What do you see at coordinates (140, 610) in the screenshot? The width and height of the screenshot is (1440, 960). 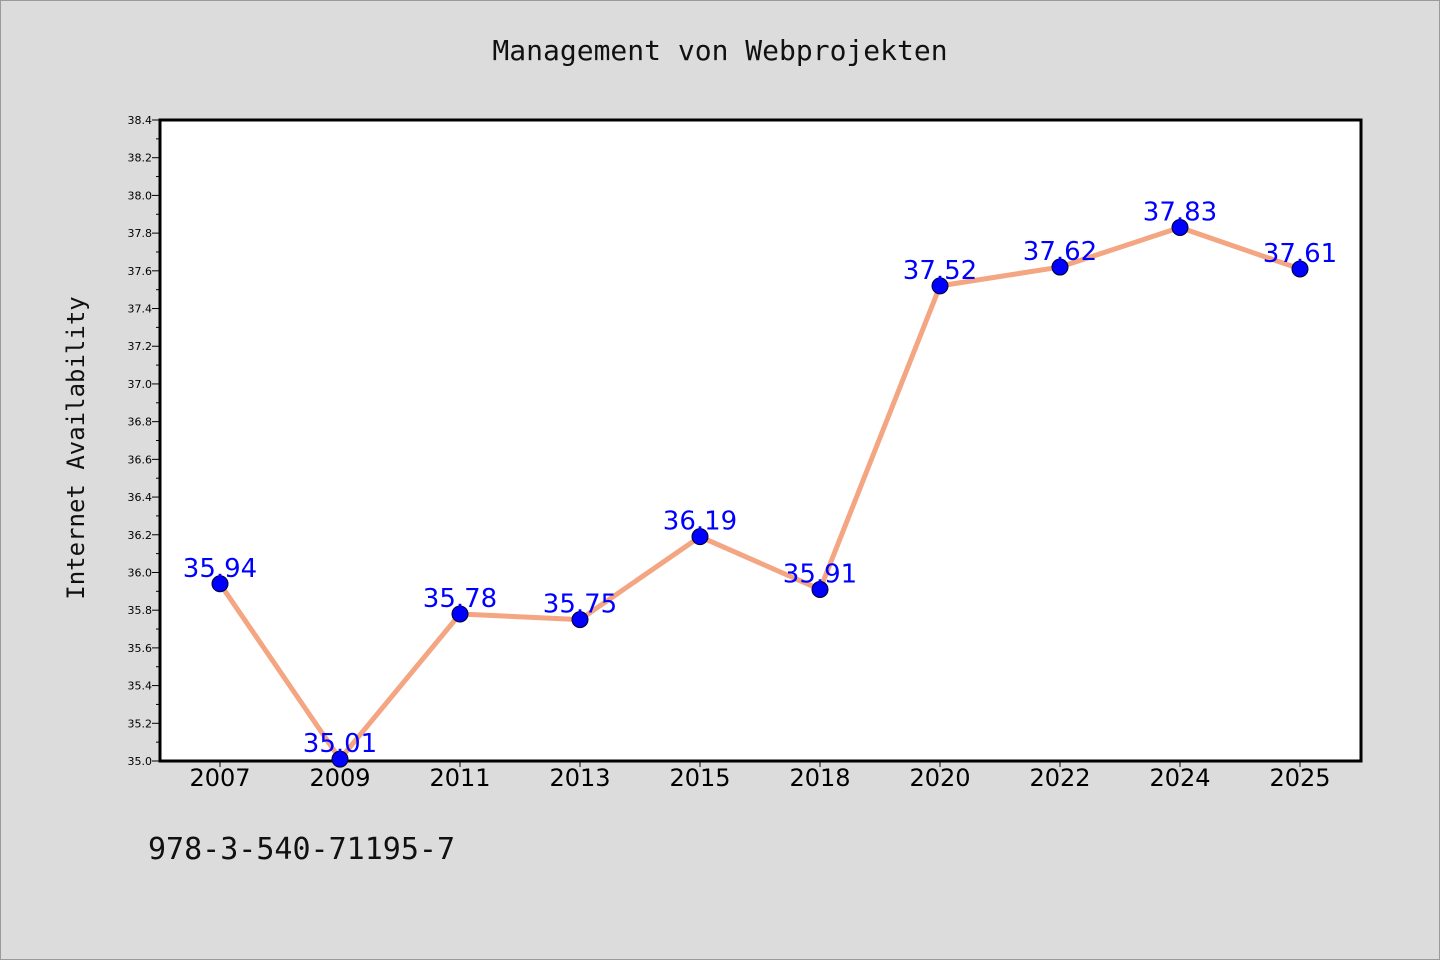 I see `y-tick-label: 35.8` at bounding box center [140, 610].